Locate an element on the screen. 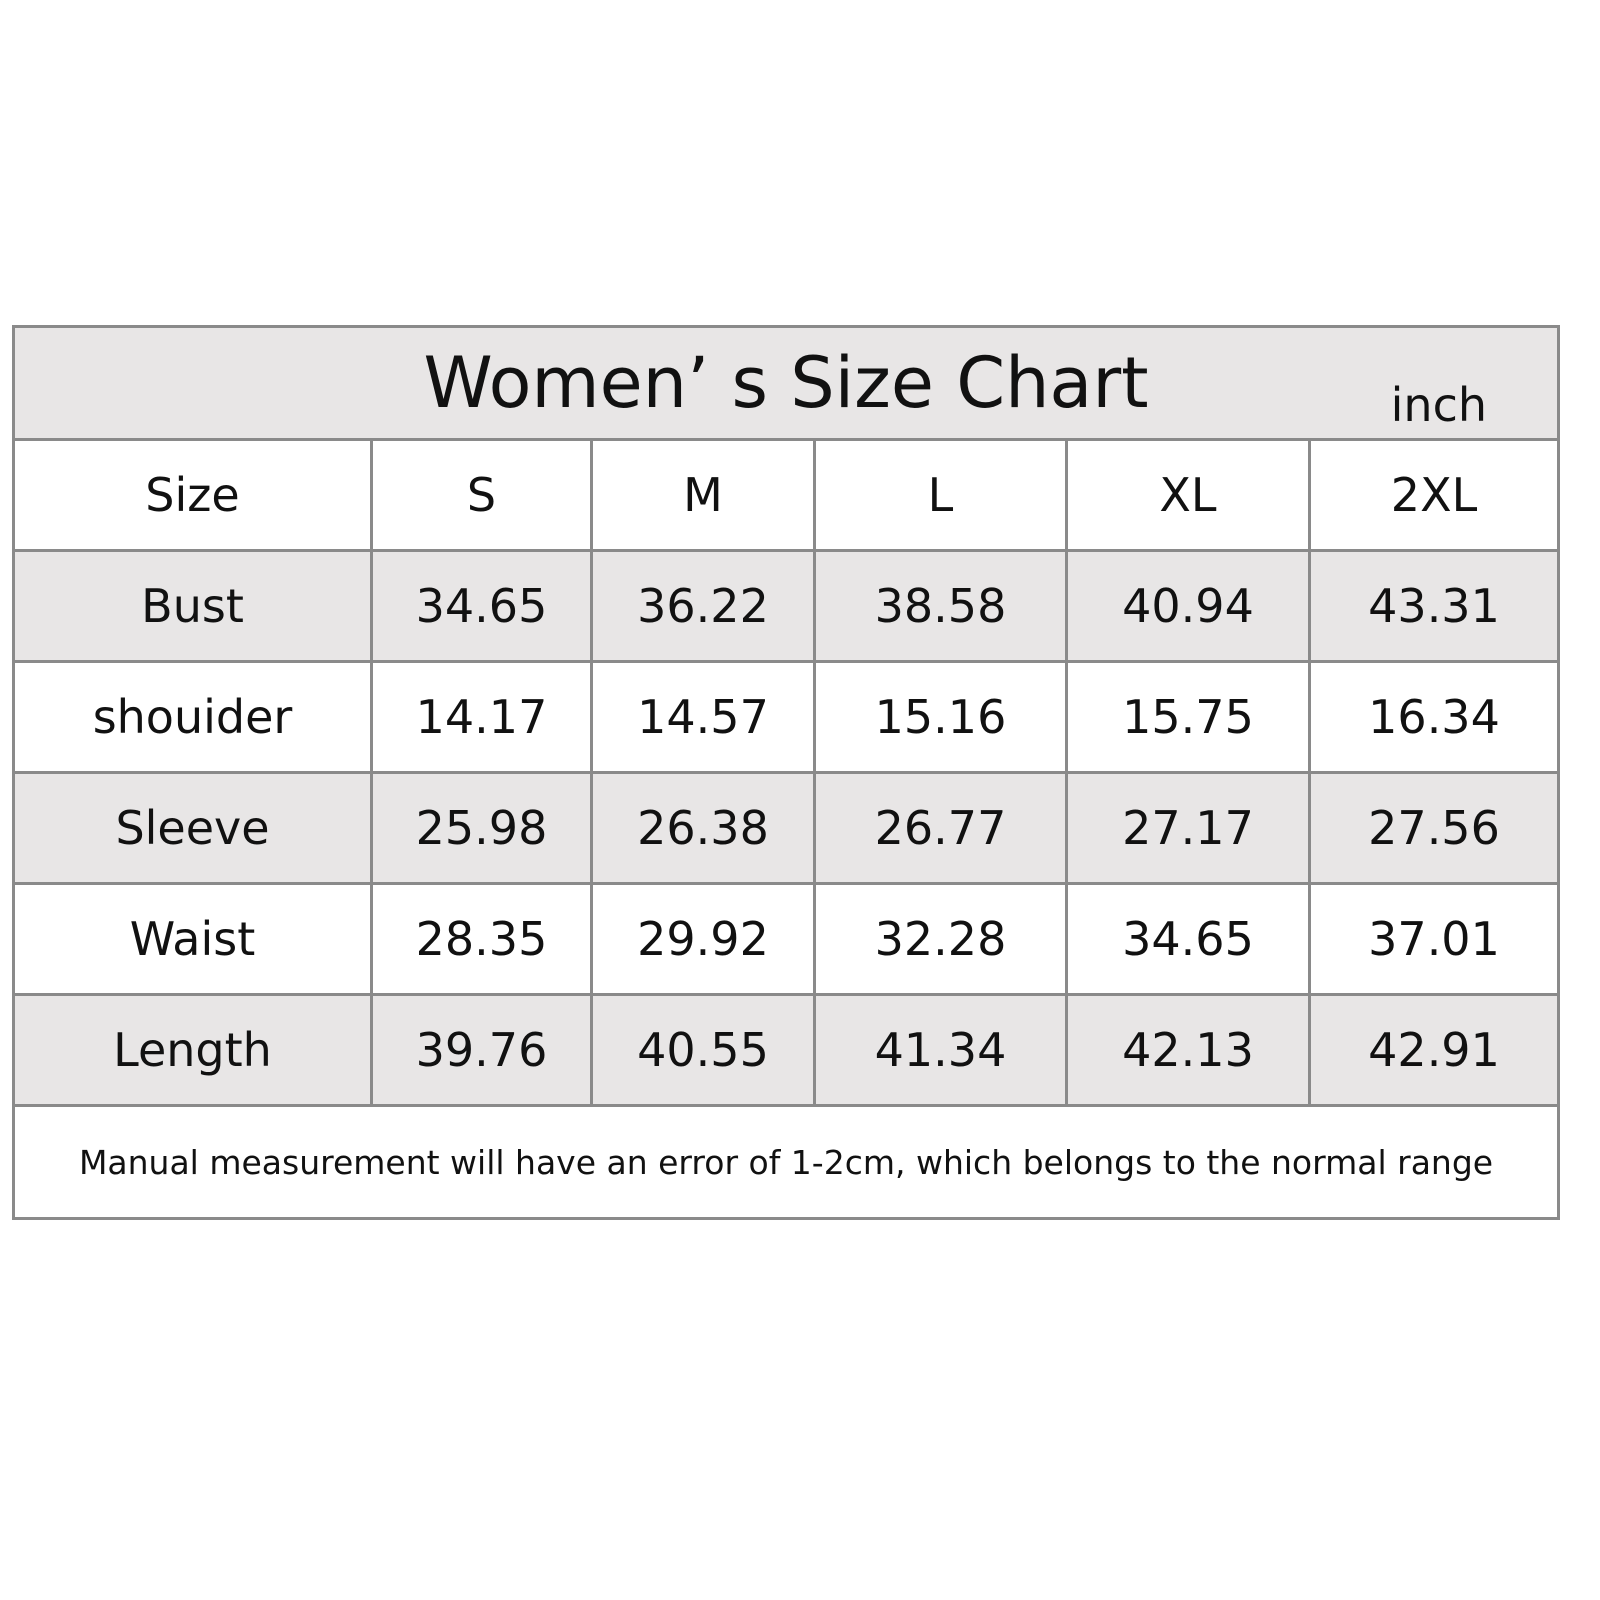  title-cell: Women’ s Size Chart inch is located at coordinates (786, 383).